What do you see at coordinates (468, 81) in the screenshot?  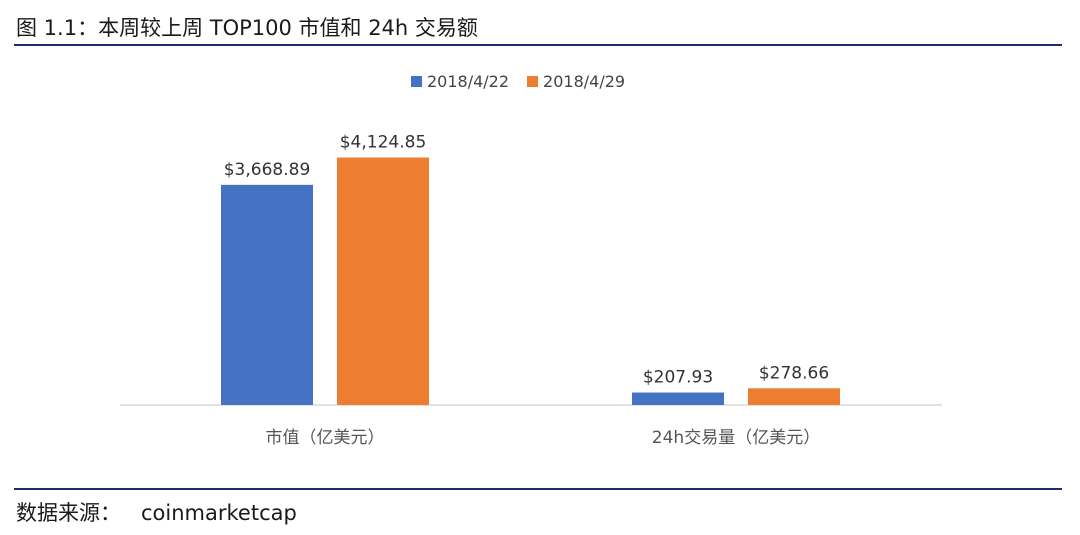 I see `legend-label-series-1: 2018/4/22` at bounding box center [468, 81].